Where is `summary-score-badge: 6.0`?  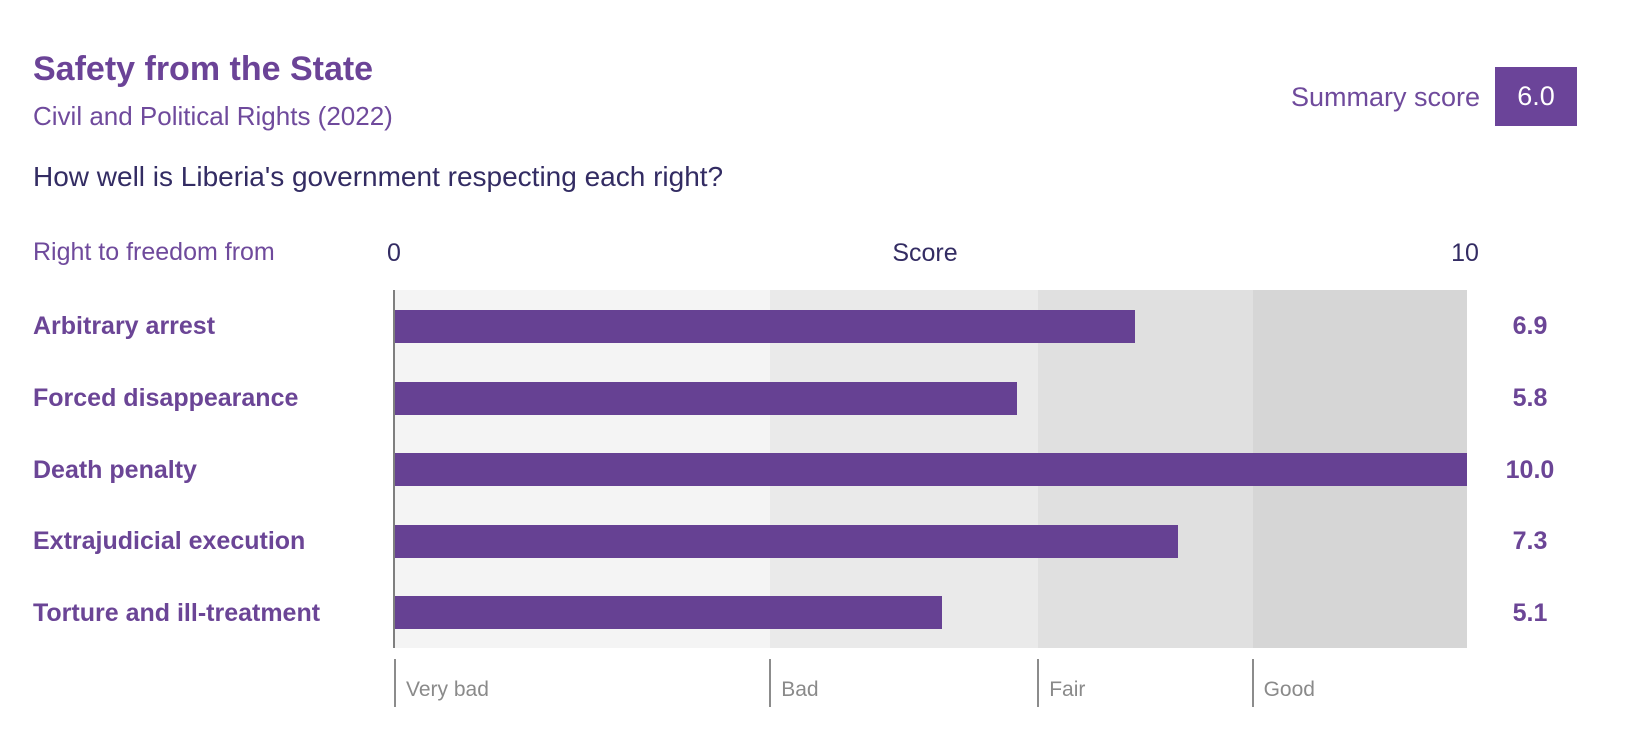 summary-score-badge: 6.0 is located at coordinates (1536, 96).